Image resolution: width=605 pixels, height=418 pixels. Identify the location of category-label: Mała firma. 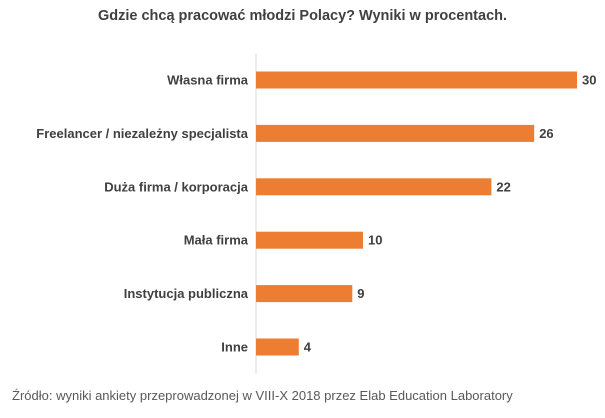
(216, 240).